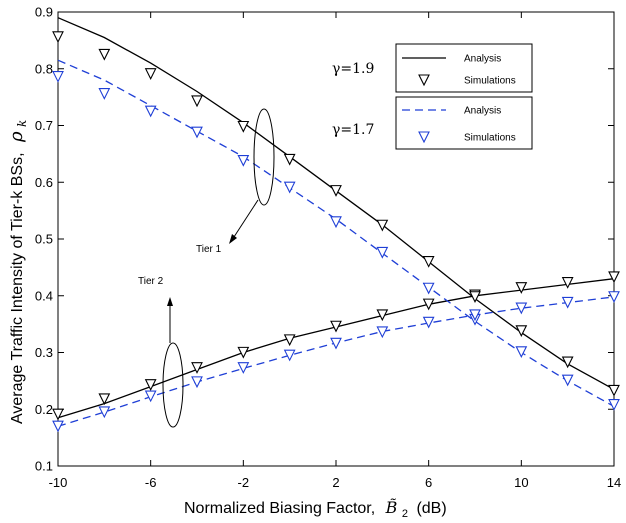  What do you see at coordinates (173, 385) in the screenshot?
I see `tier2-ellipse` at bounding box center [173, 385].